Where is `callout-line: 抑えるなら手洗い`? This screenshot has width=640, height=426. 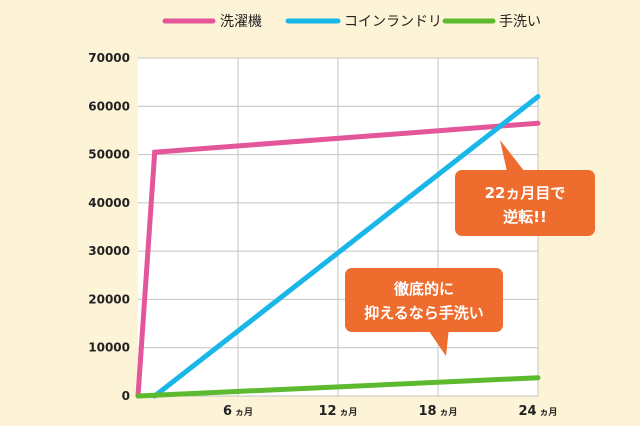 callout-line: 抑えるなら手洗い is located at coordinates (424, 313).